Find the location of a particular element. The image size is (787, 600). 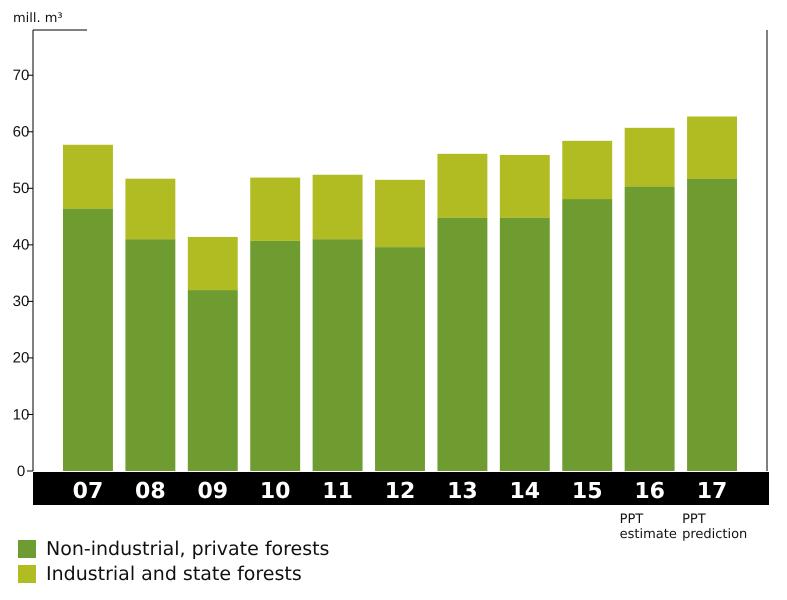

x-tick-label: 15 is located at coordinates (587, 491).